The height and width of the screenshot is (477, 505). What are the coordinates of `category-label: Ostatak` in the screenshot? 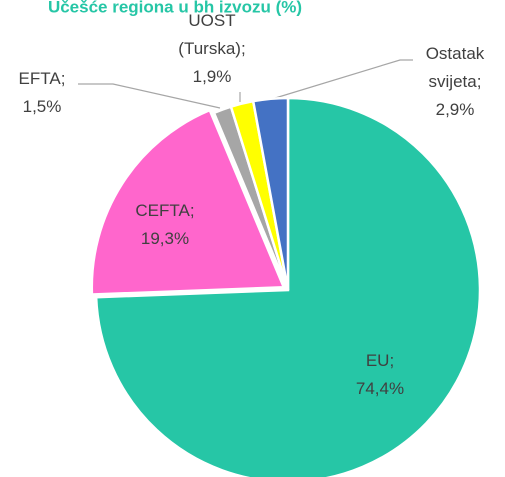 It's located at (455, 53).